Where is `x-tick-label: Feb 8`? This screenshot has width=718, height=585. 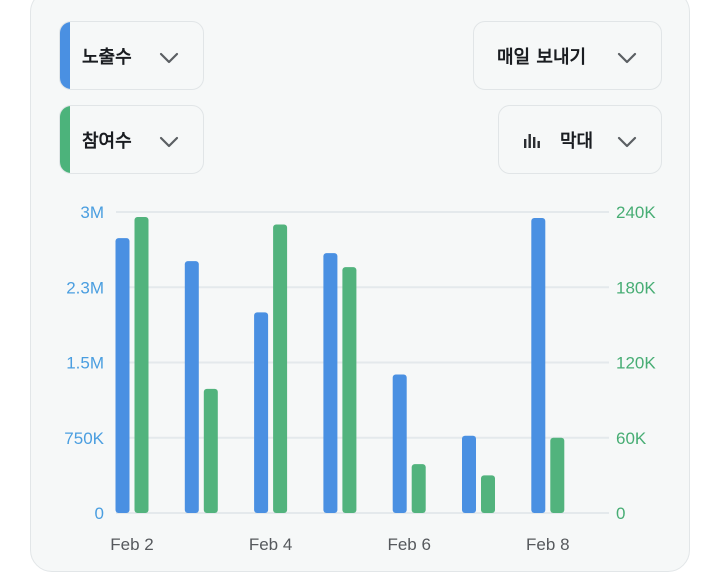 x-tick-label: Feb 8 is located at coordinates (547, 544).